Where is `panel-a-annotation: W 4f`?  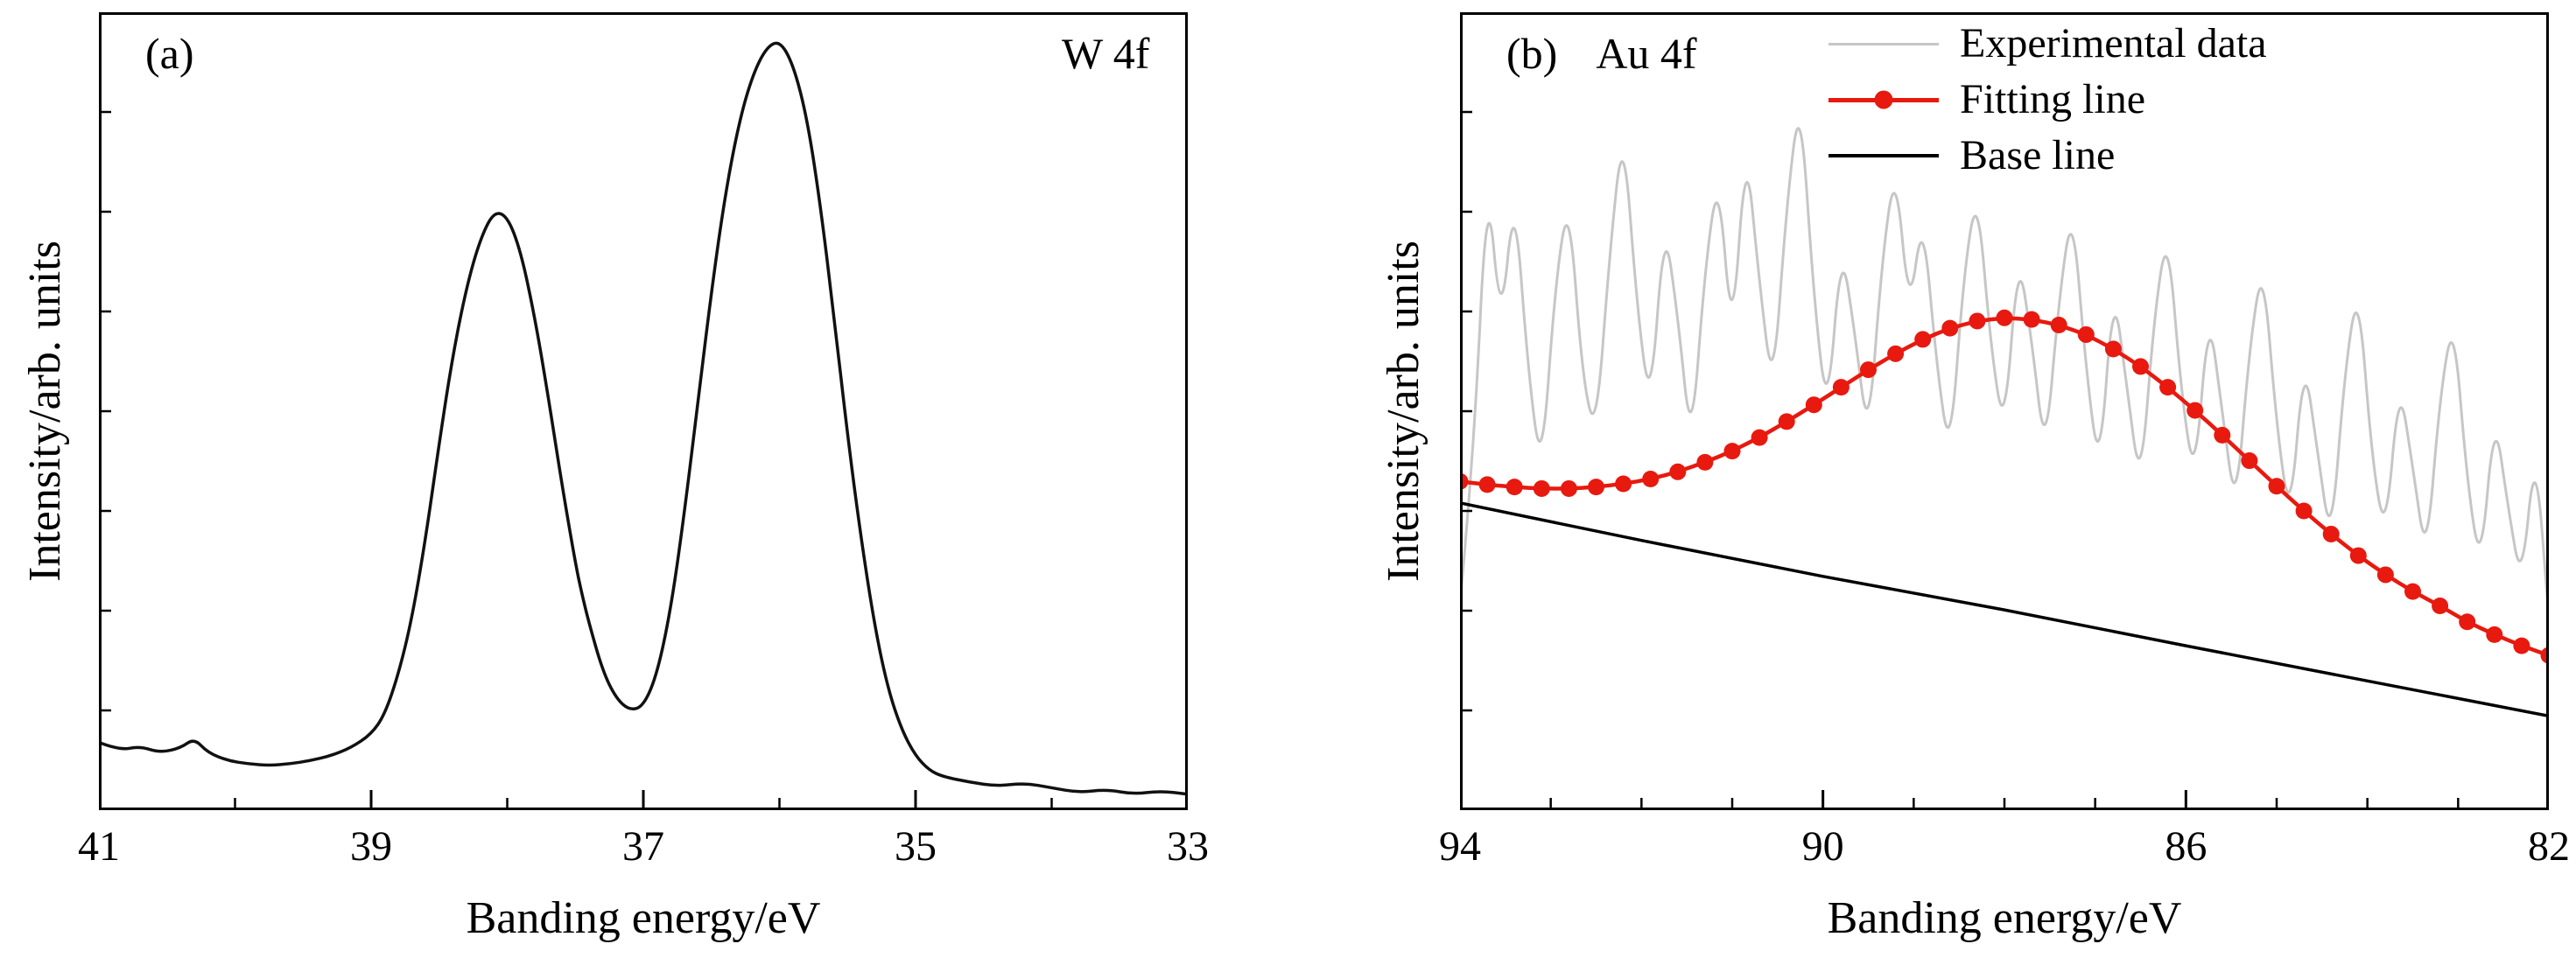
panel-a-annotation: W 4f is located at coordinates (1106, 53).